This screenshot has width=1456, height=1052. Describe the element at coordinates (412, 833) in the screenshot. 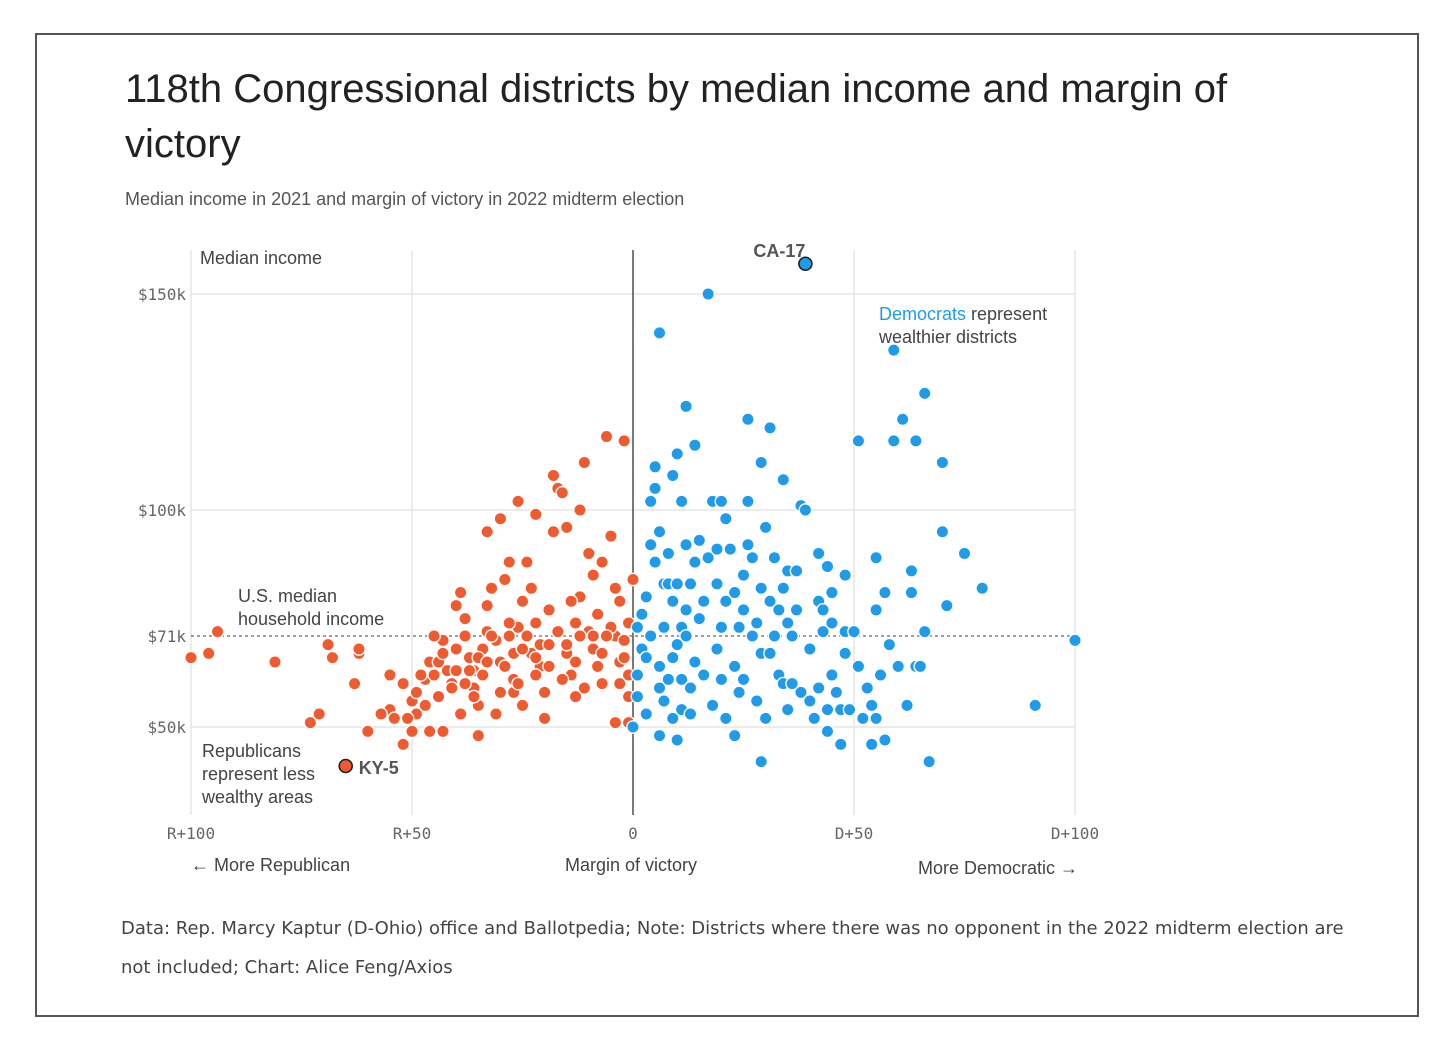

I see `x-tick-label: R+50` at that location.